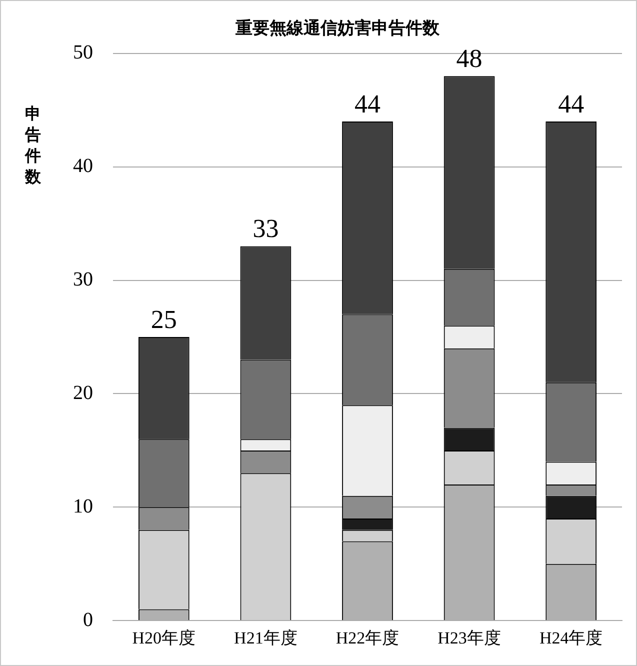  I want to click on total-label: 48, so click(469, 58).